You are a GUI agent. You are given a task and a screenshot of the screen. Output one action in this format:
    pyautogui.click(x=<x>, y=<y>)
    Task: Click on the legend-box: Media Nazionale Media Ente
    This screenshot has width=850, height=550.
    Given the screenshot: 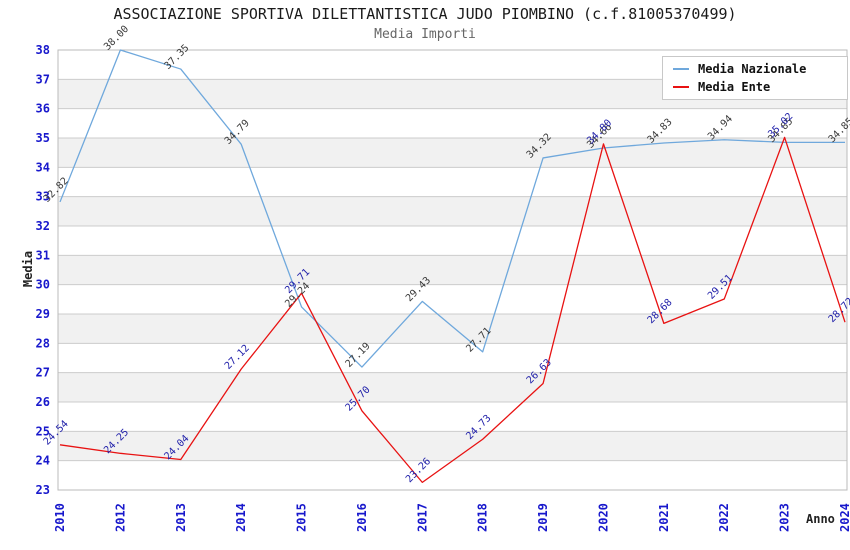 What is the action you would take?
    pyautogui.click(x=755, y=78)
    